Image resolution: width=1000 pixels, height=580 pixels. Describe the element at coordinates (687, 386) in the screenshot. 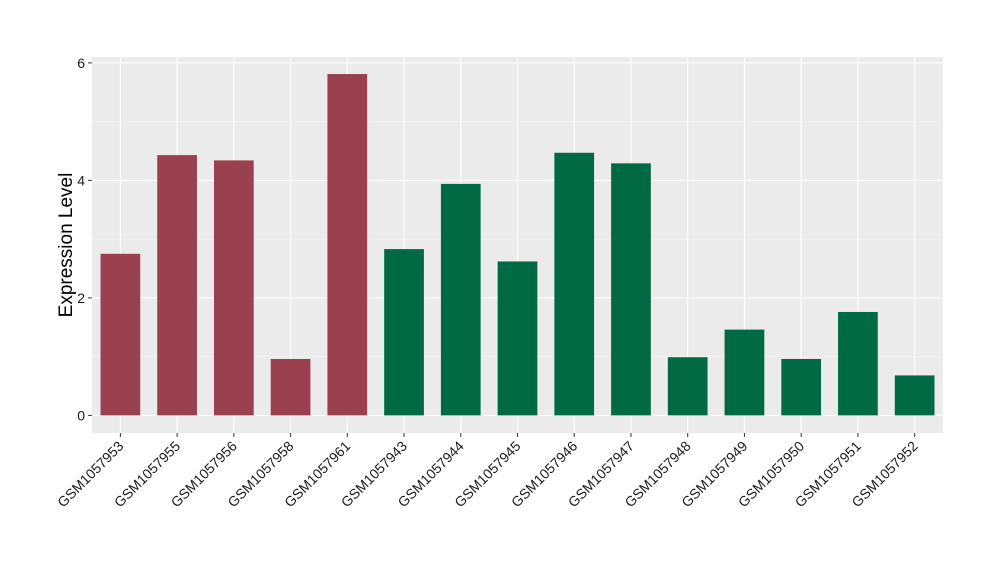

I see `bar-GSM1057948` at that location.